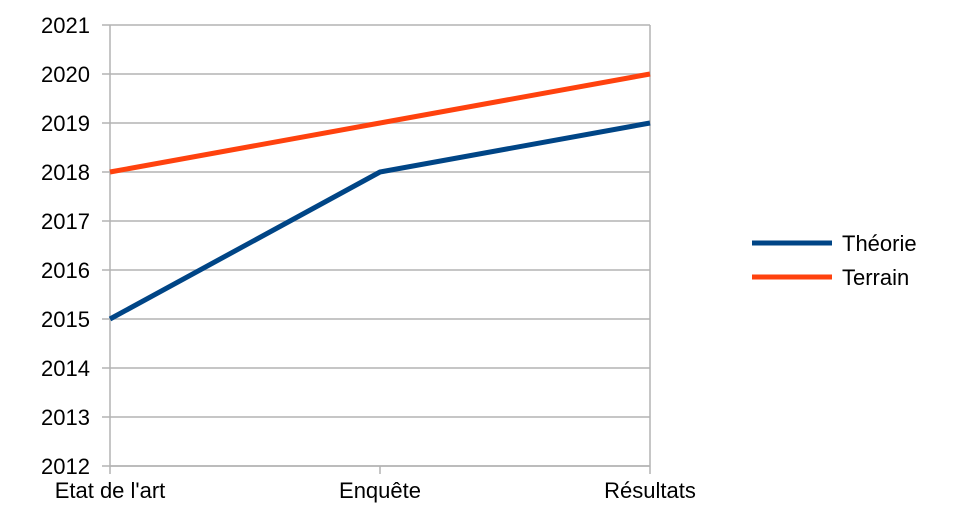 This screenshot has width=960, height=507. I want to click on x-tick-label: Enquête, so click(380, 490).